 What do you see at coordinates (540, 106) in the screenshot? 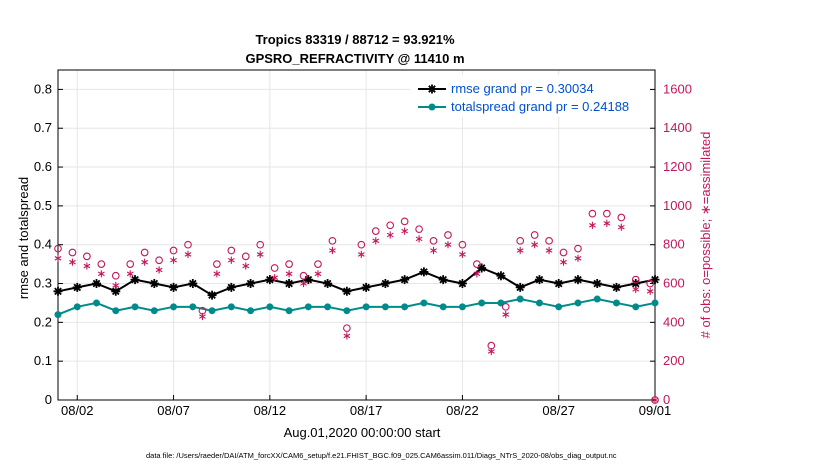
I see `legend-spread-label: totalspread grand pr = 0.24188` at bounding box center [540, 106].